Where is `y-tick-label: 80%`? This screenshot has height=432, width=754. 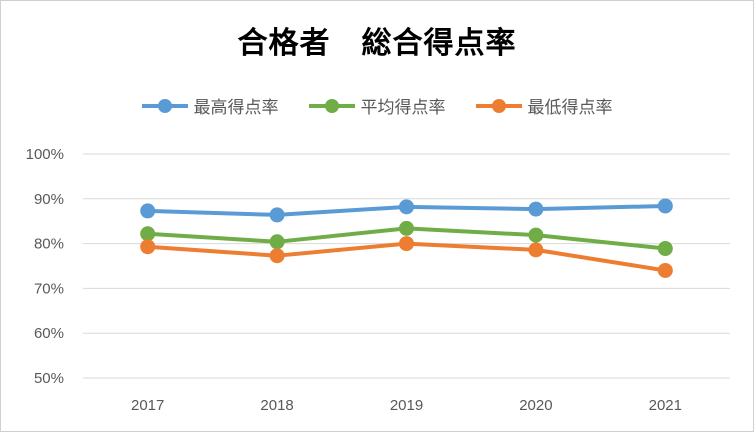
y-tick-label: 80% is located at coordinates (49, 244).